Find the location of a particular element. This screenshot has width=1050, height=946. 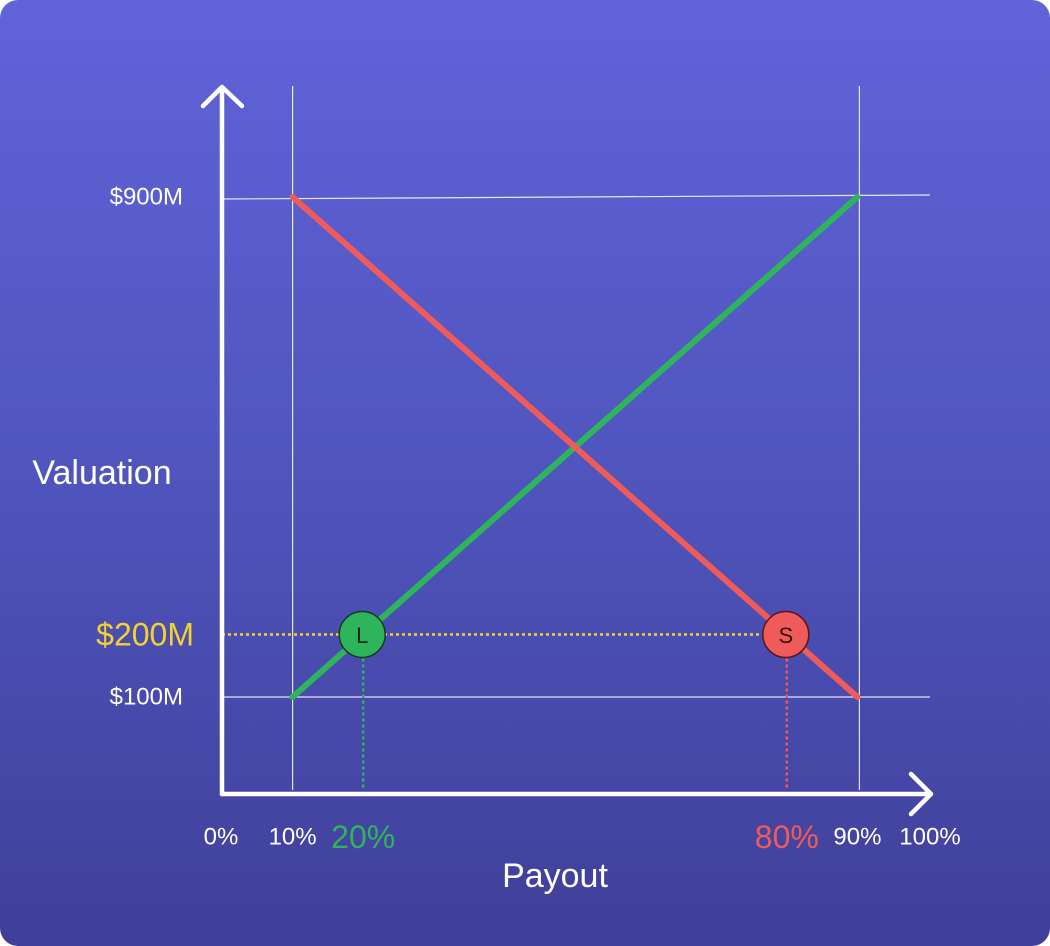

y-tick-label: $900M is located at coordinates (146, 197).